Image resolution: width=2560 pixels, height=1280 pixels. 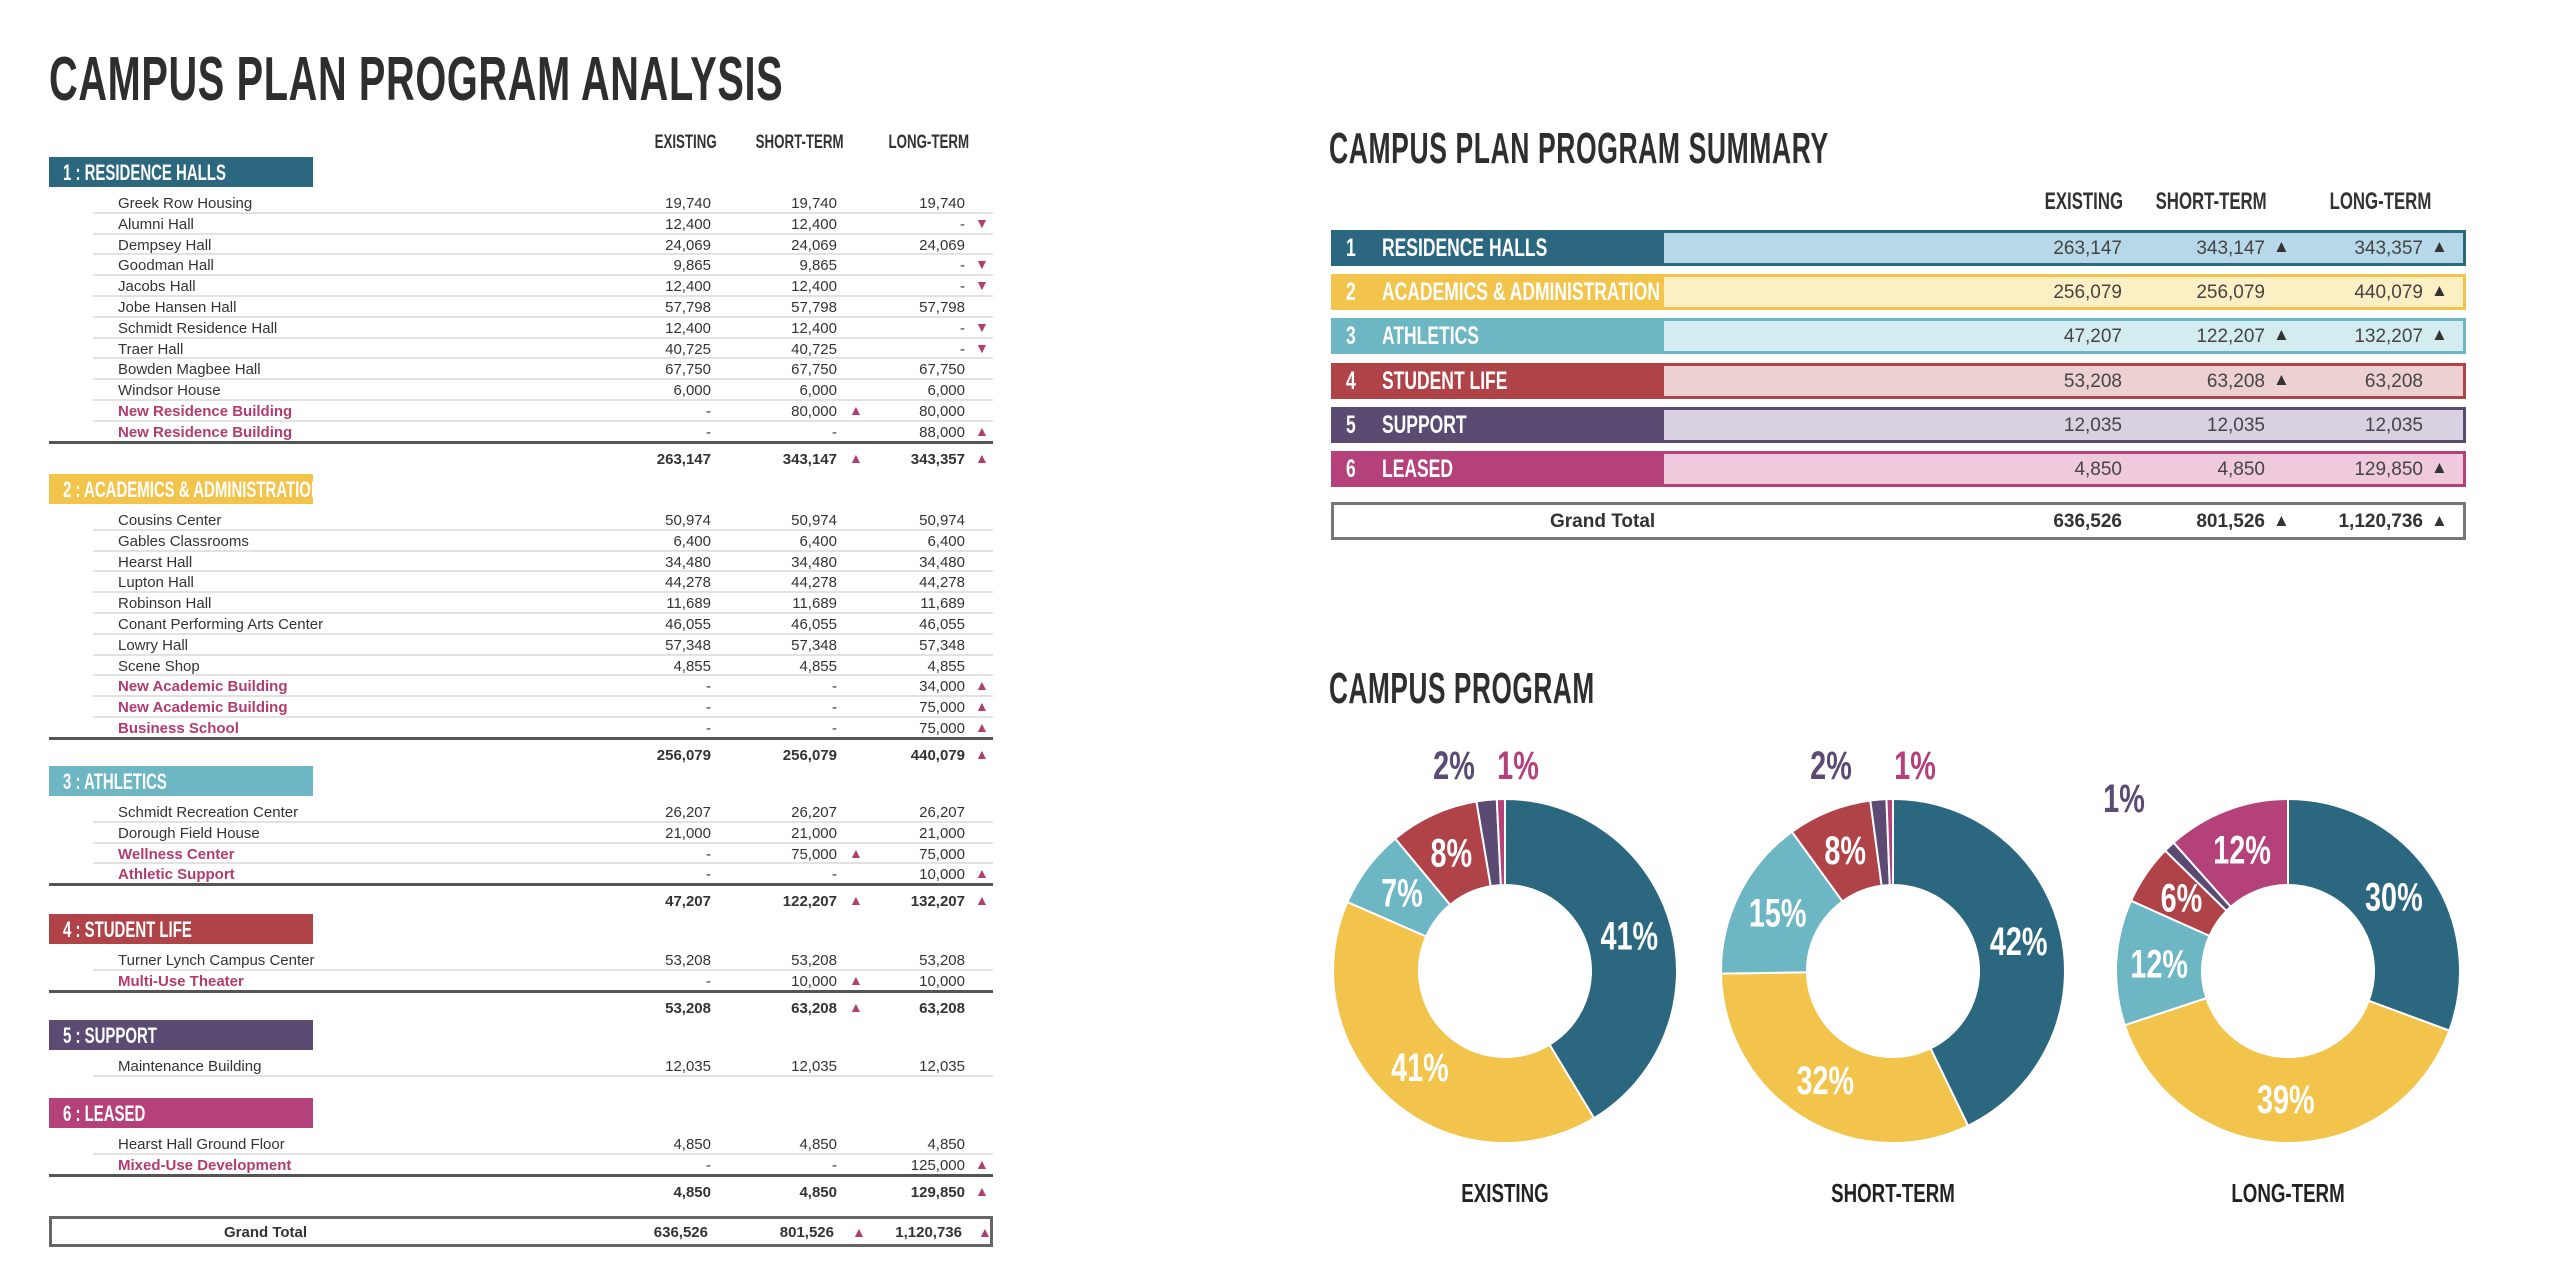 What do you see at coordinates (170, 520) in the screenshot?
I see `row-name: Cousins Center` at bounding box center [170, 520].